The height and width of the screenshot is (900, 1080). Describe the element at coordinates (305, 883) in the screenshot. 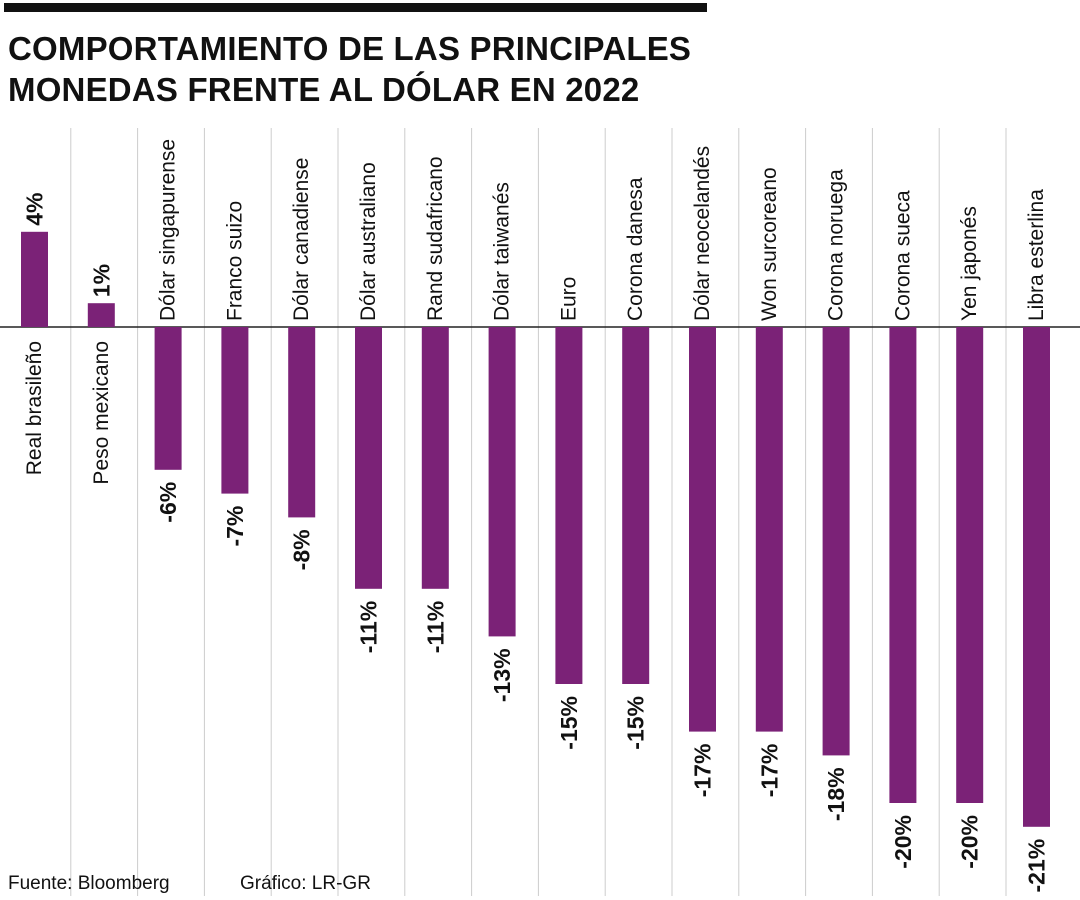

I see `graphic-credit: Gráfico: LR-GR` at that location.